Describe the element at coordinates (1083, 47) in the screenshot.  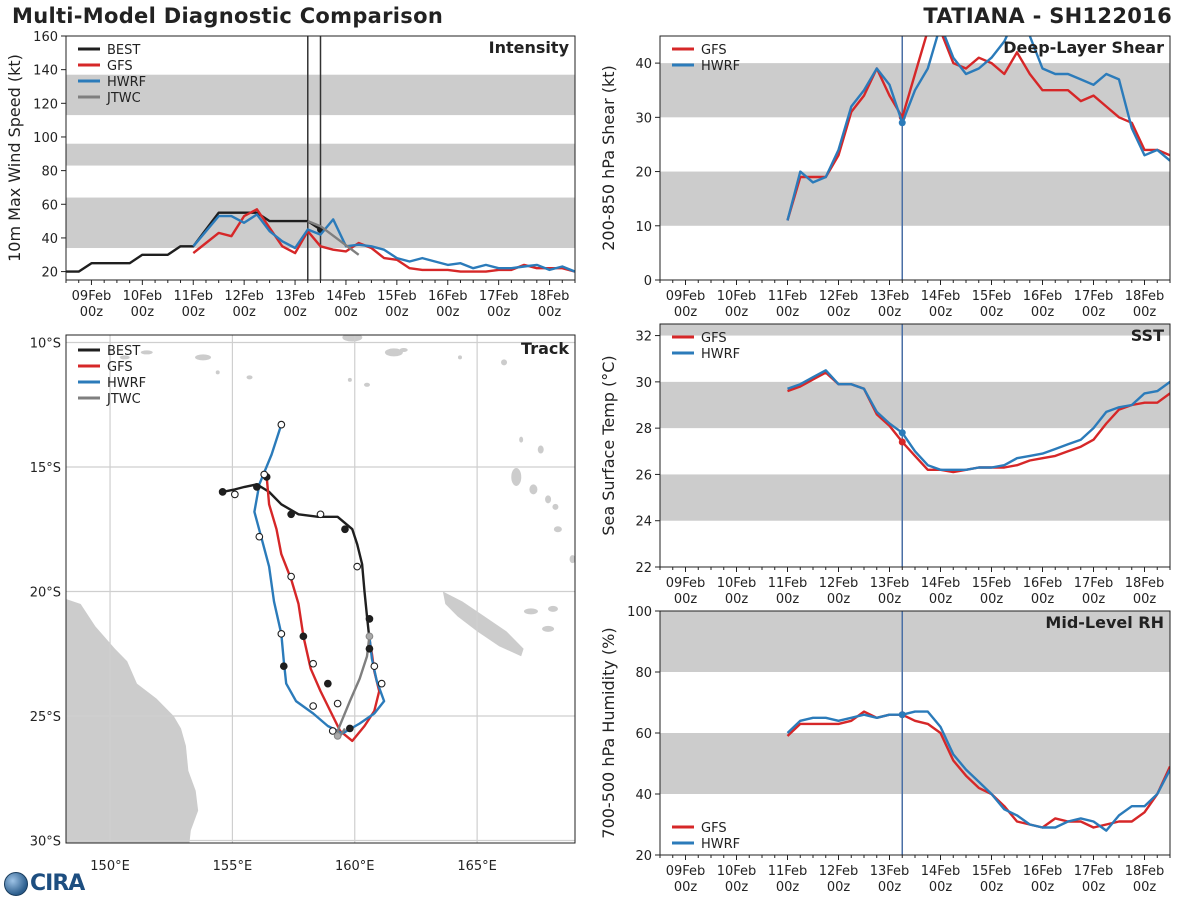
I see `panel-title: Deep-Layer Shear` at that location.